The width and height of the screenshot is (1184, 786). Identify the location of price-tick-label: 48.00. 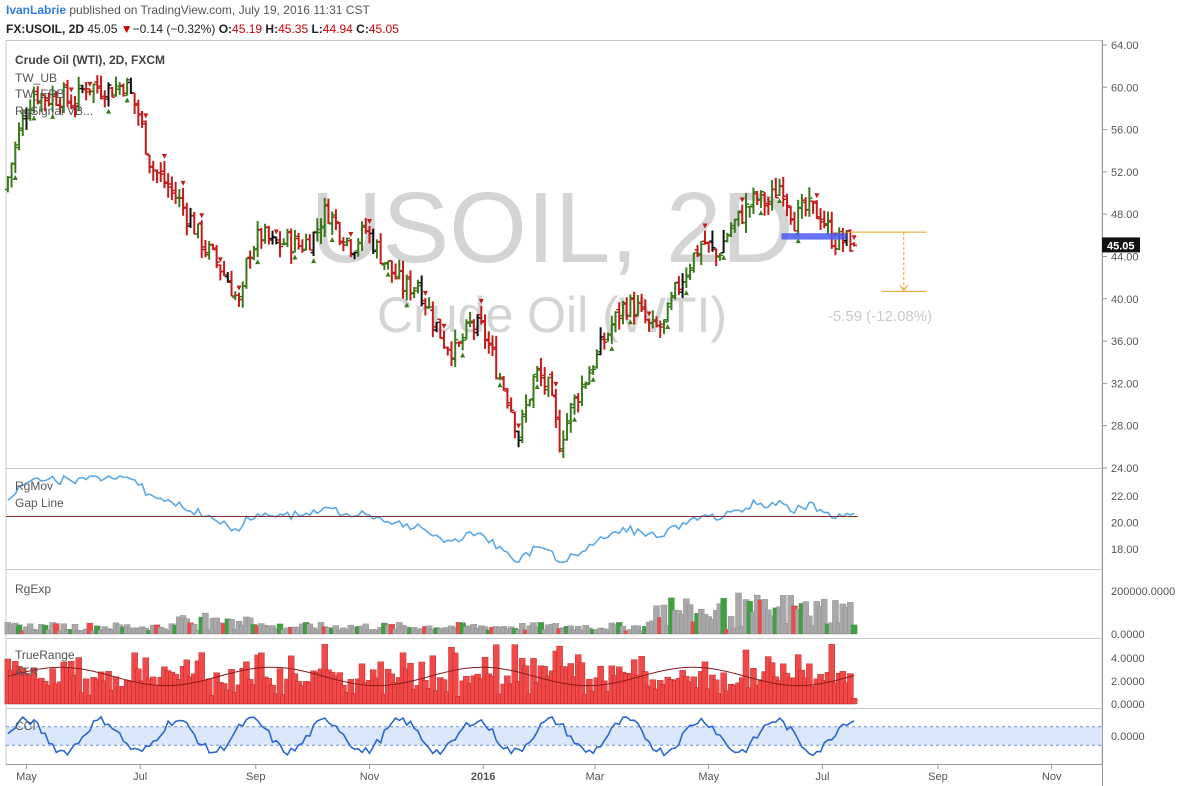
(1125, 215).